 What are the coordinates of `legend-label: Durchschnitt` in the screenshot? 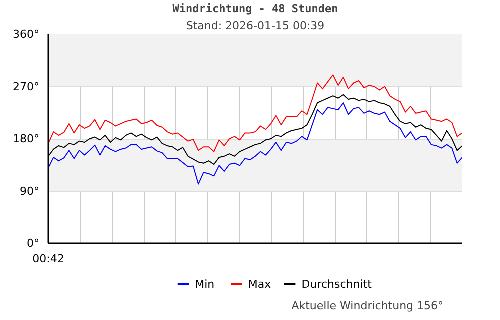 It's located at (337, 284).